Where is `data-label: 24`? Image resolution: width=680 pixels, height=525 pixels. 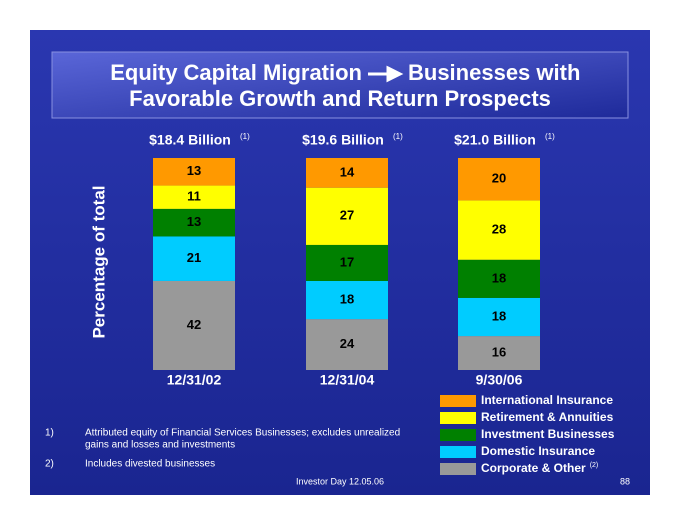
data-label: 24 is located at coordinates (347, 343).